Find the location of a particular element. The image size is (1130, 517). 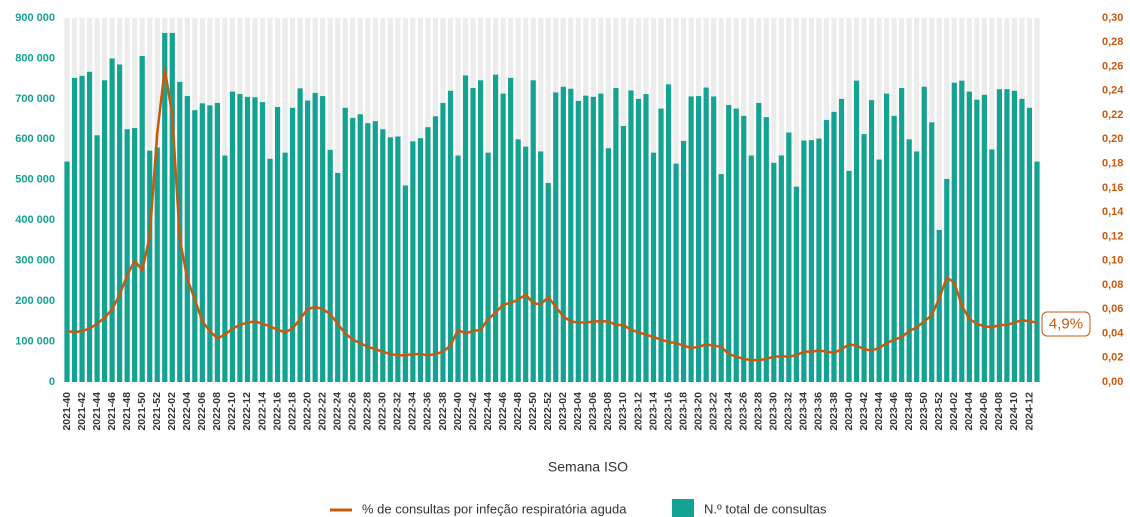

y-tick-label: 300 000 is located at coordinates (35, 261).